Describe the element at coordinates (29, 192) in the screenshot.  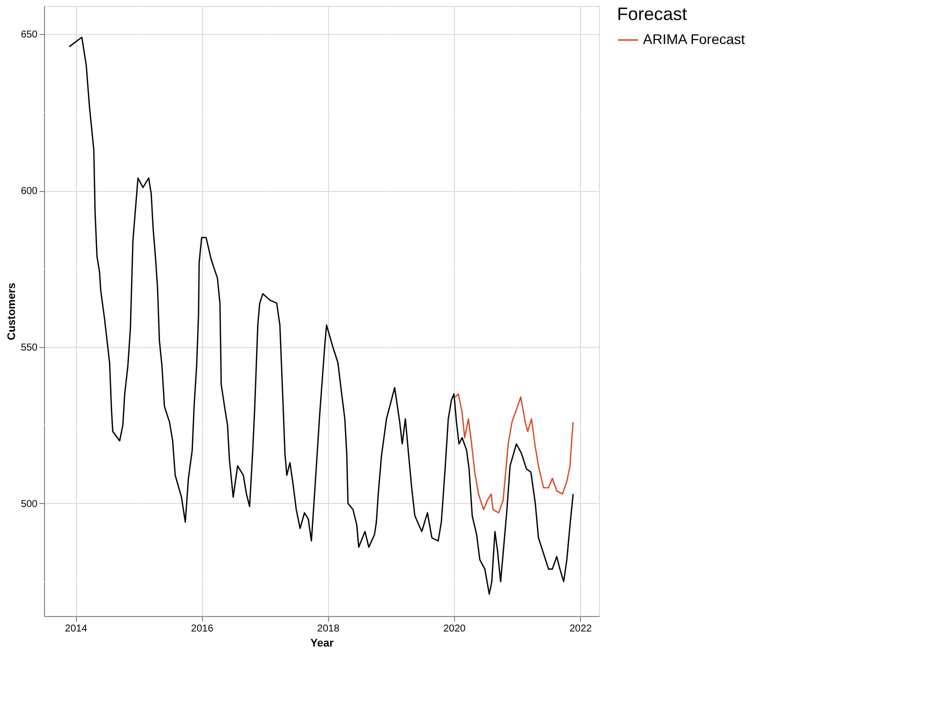
I see `y-tick-label: 600` at that location.